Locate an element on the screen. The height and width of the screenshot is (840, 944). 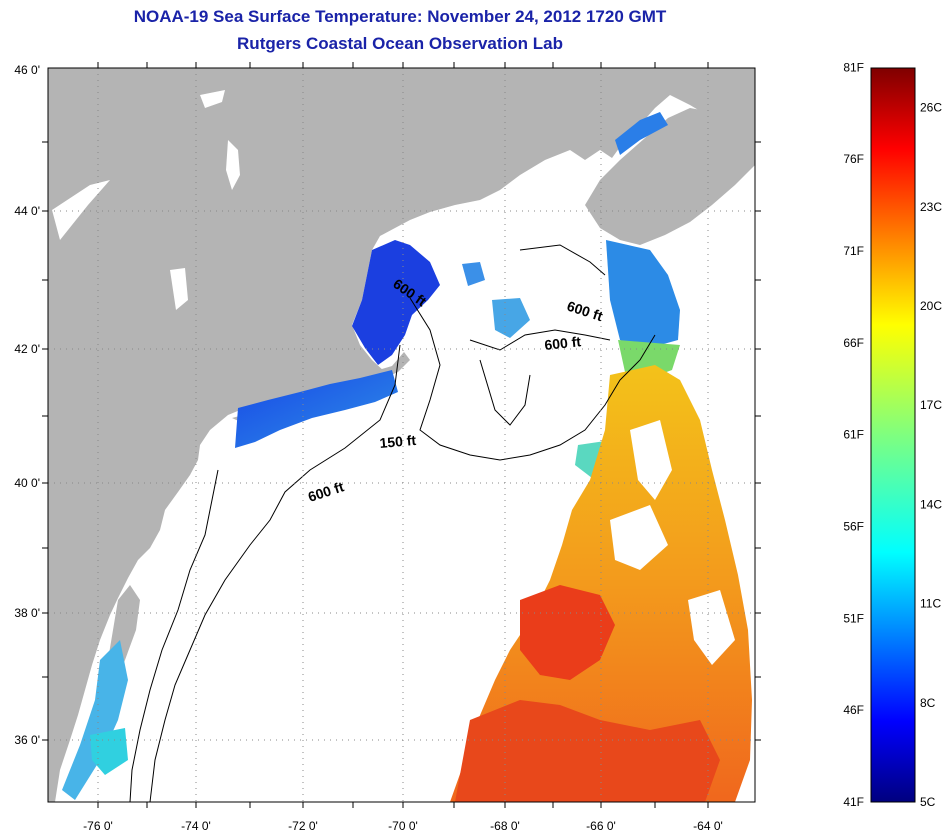
lon-label-68: -68 0' is located at coordinates (505, 826).